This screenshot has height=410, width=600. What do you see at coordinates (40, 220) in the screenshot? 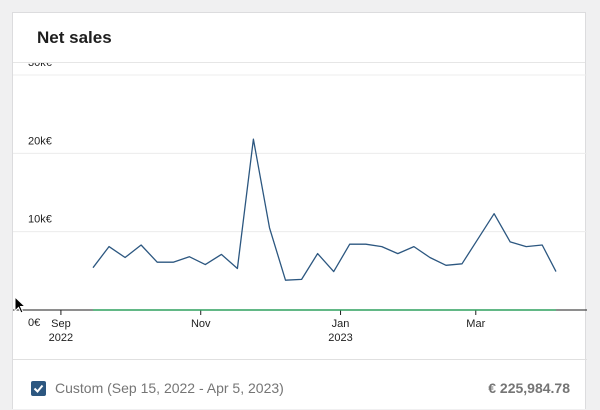
I see `y-tick-label: 10k€` at bounding box center [40, 220].